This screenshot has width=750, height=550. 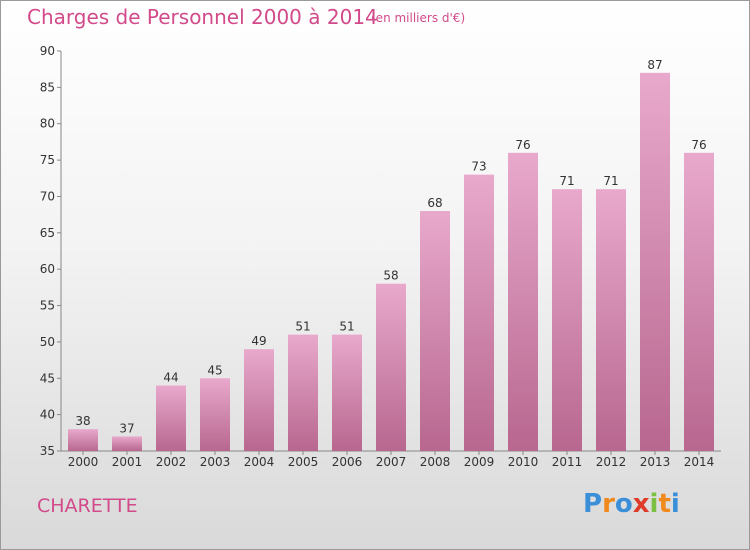 What do you see at coordinates (699, 462) in the screenshot?
I see `x-tick-label: 2014` at bounding box center [699, 462].